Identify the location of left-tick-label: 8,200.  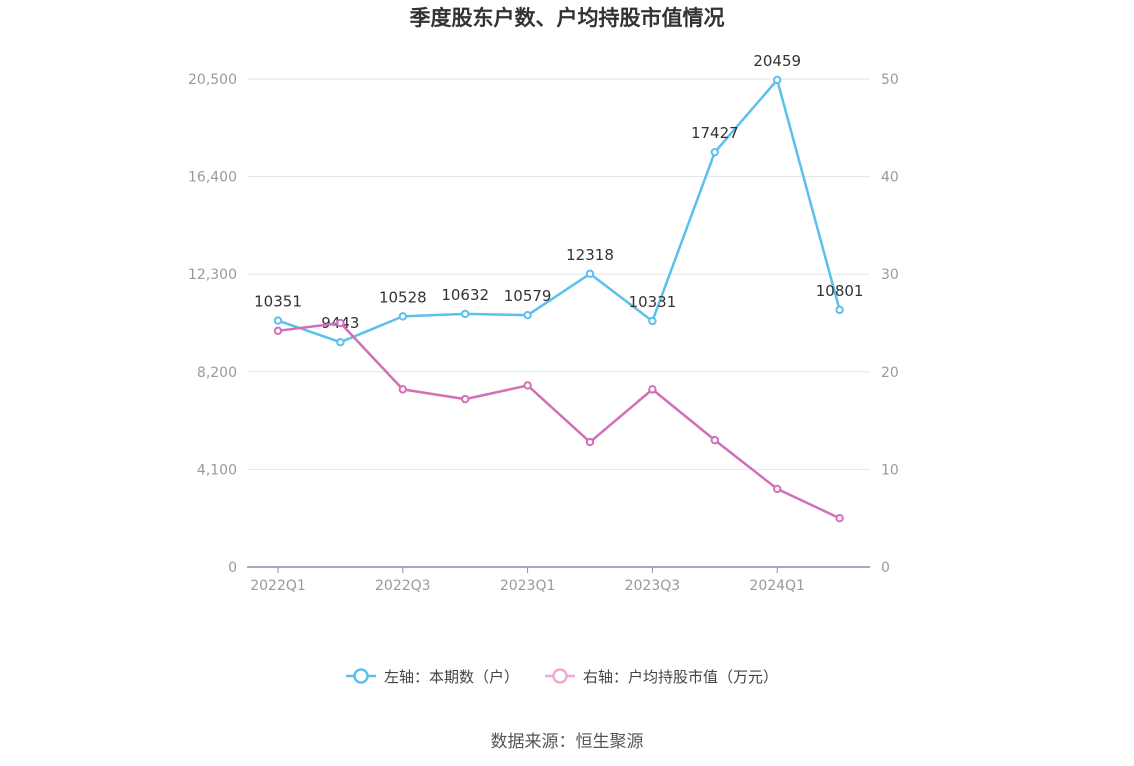
(217, 373).